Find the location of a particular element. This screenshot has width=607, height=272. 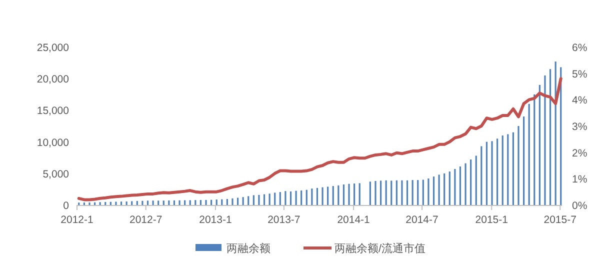

y2-tick-label: 4% is located at coordinates (580, 100).